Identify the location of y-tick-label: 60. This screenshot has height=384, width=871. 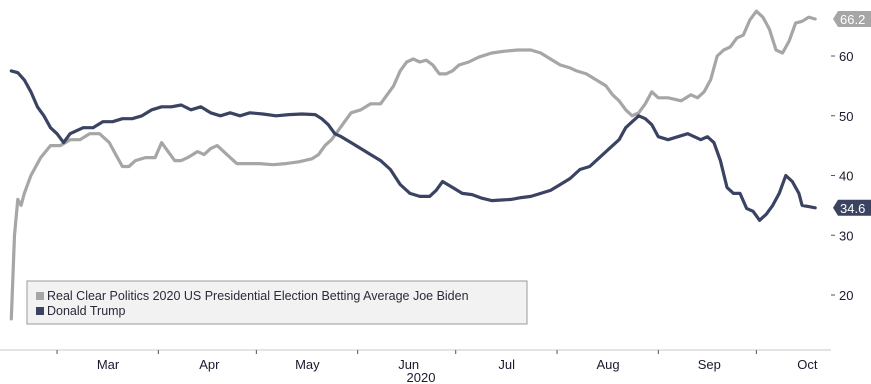
(846, 56).